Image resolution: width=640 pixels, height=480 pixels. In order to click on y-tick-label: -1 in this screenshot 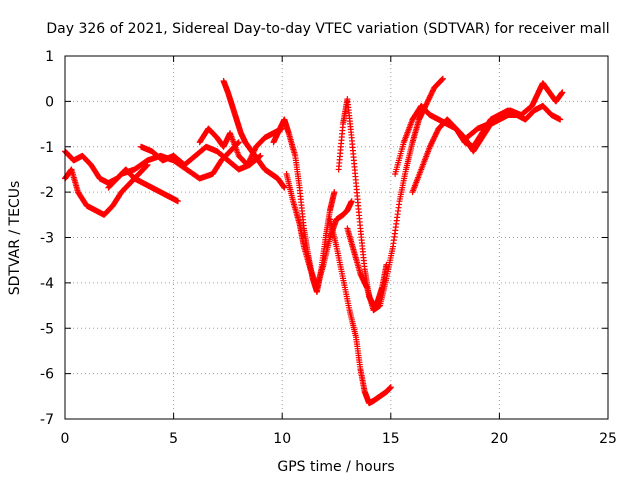, I will do `click(47, 148)`.